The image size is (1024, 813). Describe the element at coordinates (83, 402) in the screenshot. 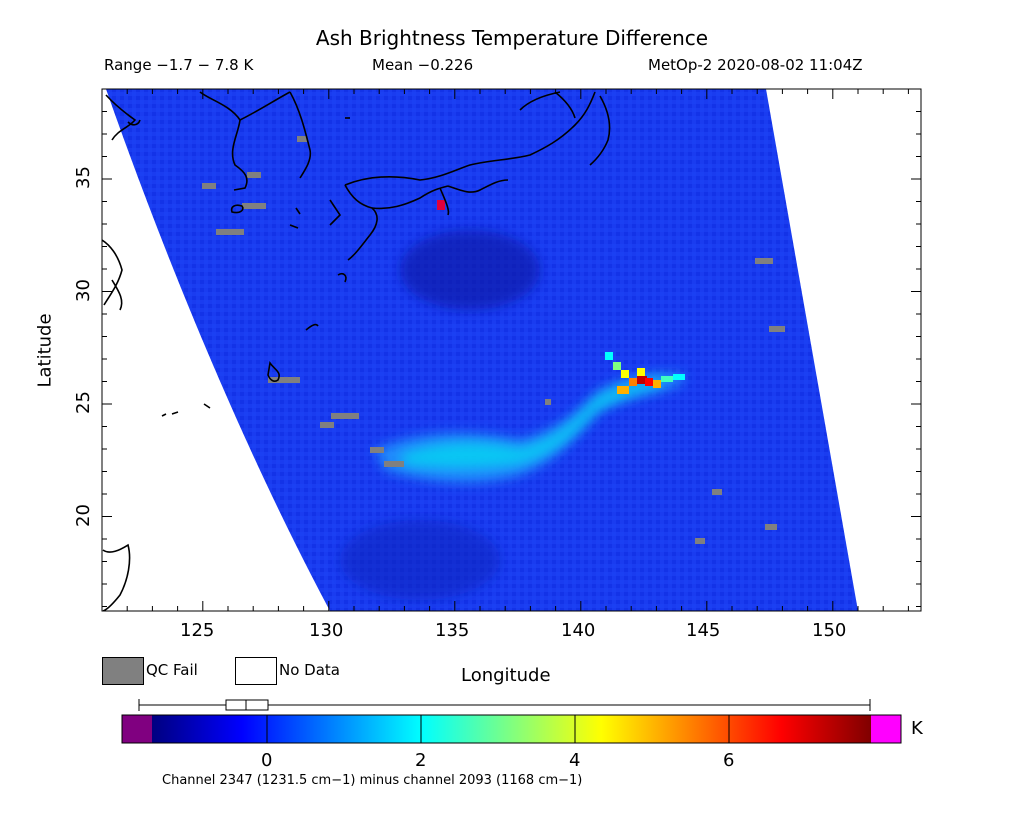

I see `y-tick-label: 25` at that location.